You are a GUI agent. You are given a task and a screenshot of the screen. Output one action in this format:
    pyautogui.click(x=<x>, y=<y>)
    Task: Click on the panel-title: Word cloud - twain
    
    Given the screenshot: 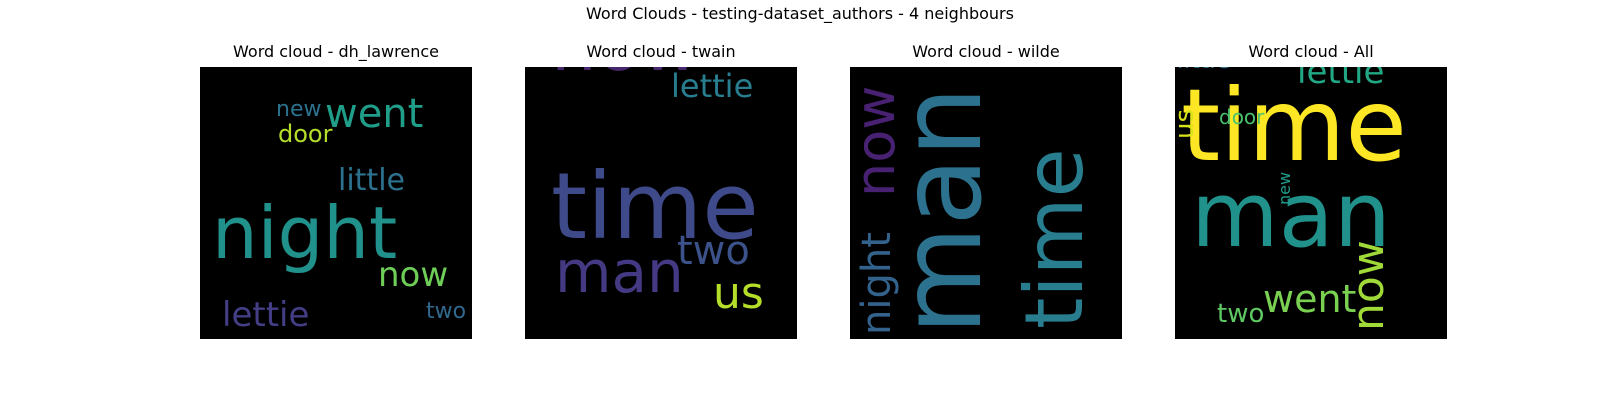 What is the action you would take?
    pyautogui.click(x=661, y=51)
    